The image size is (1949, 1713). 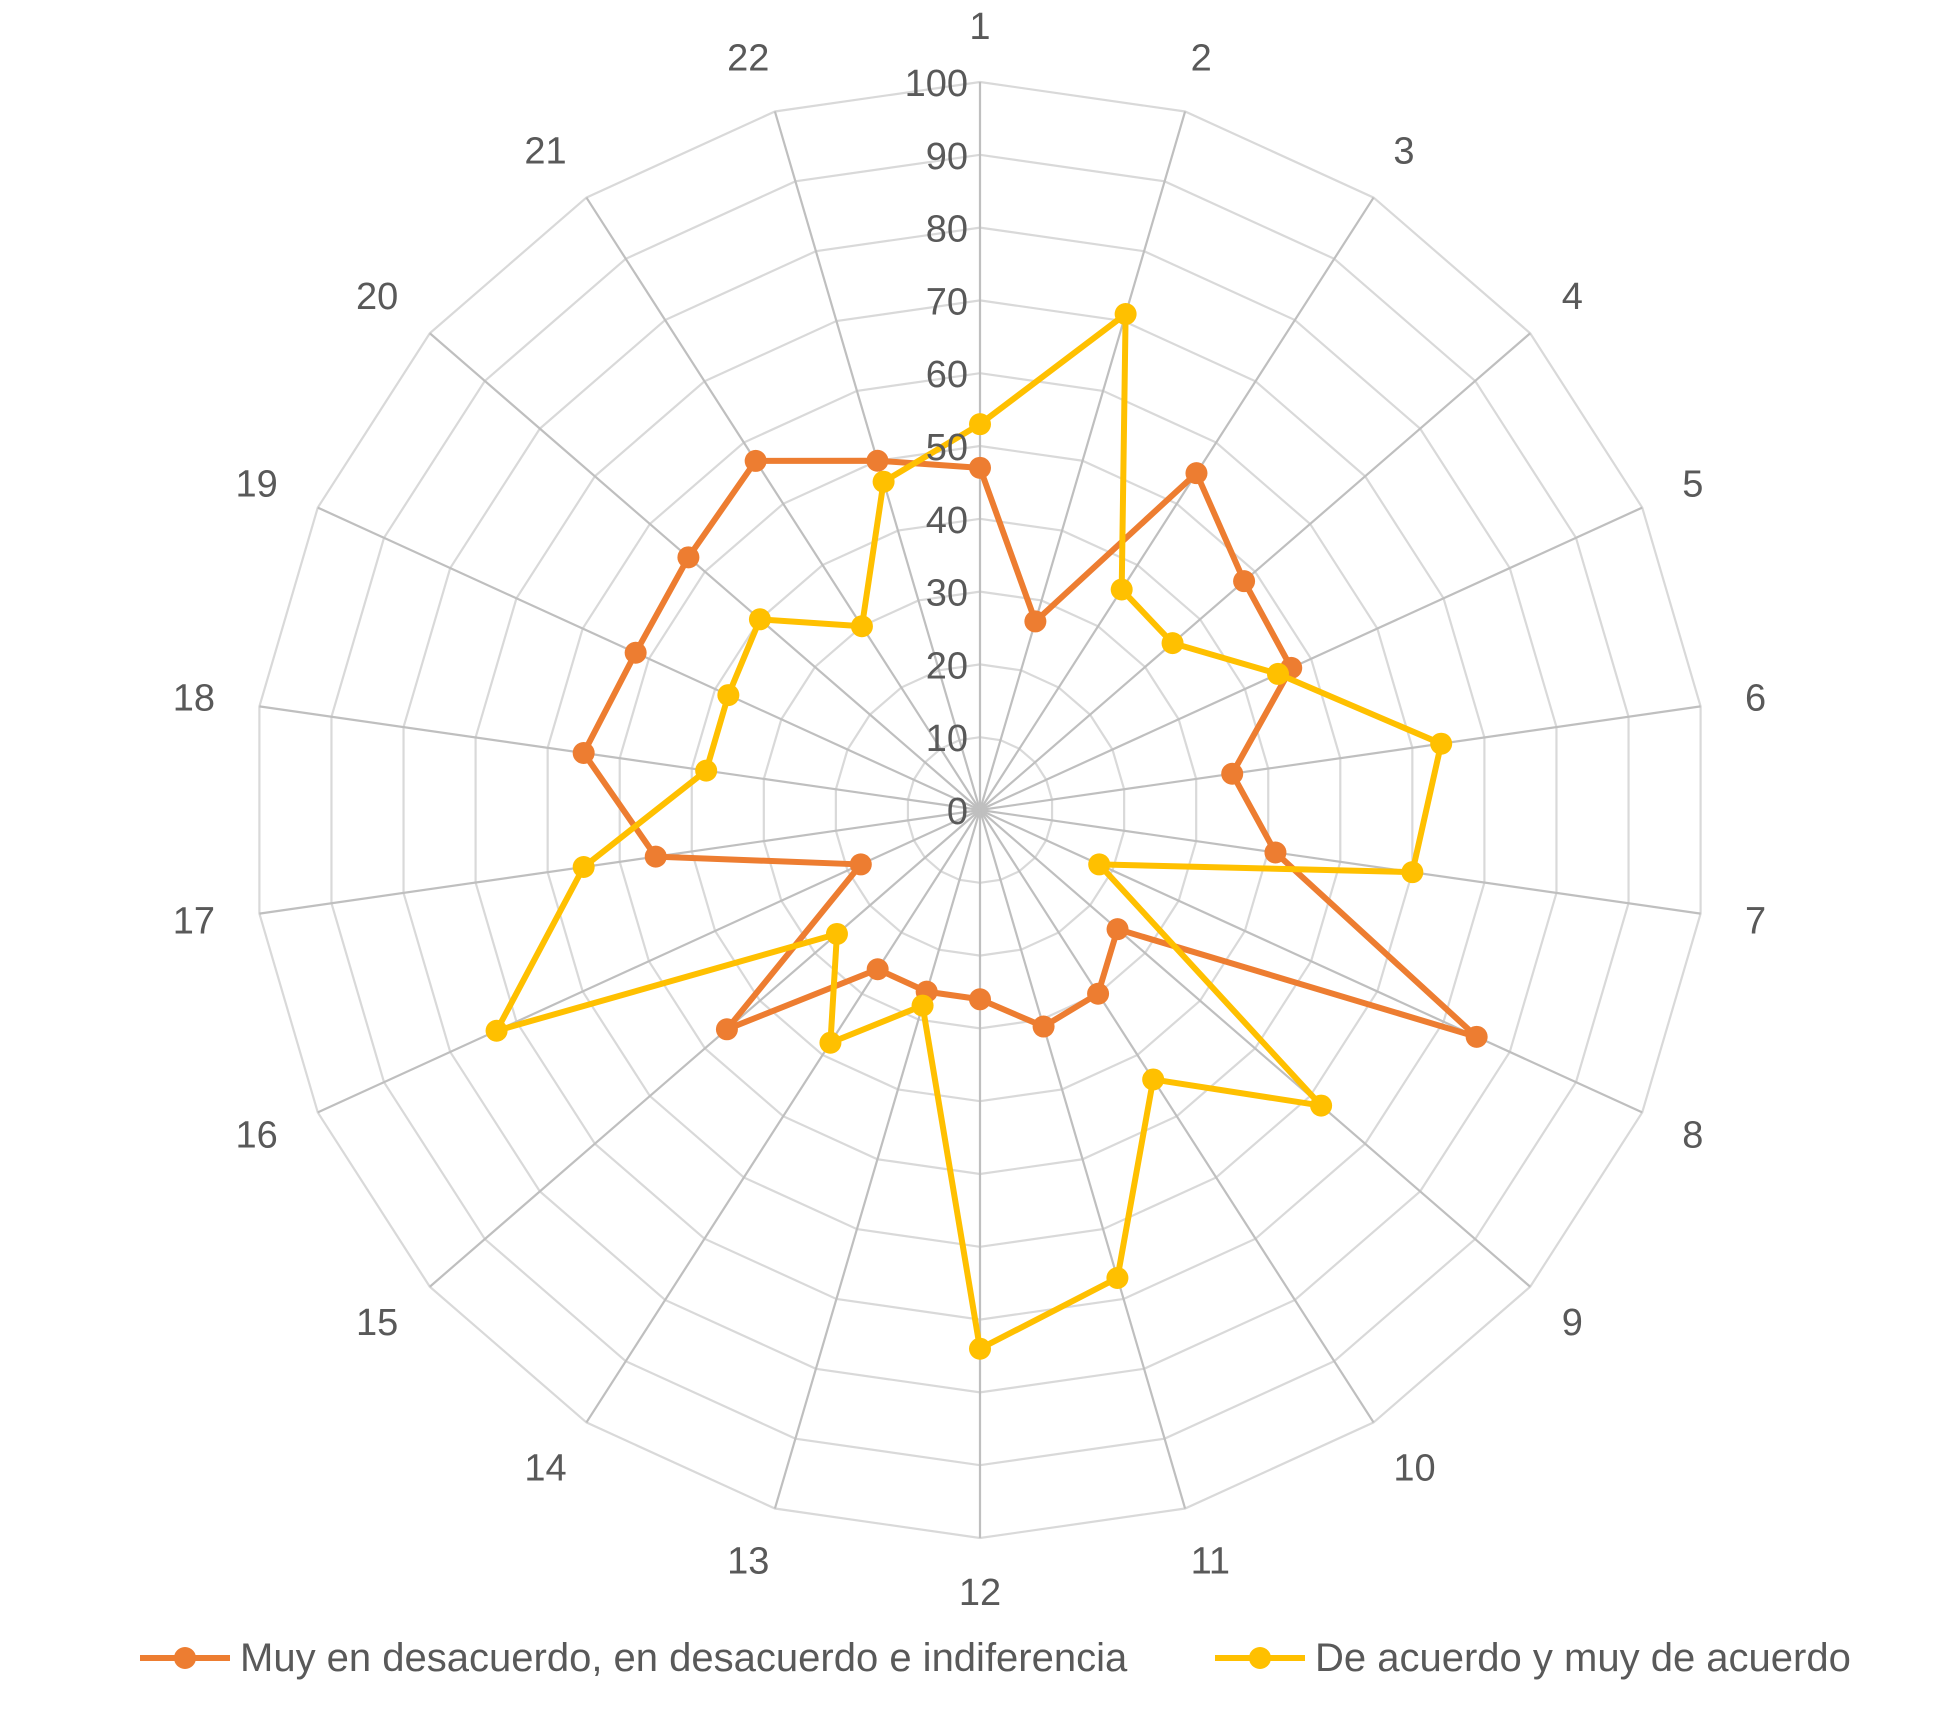 I want to click on tick-label: 70, so click(x=947, y=302).